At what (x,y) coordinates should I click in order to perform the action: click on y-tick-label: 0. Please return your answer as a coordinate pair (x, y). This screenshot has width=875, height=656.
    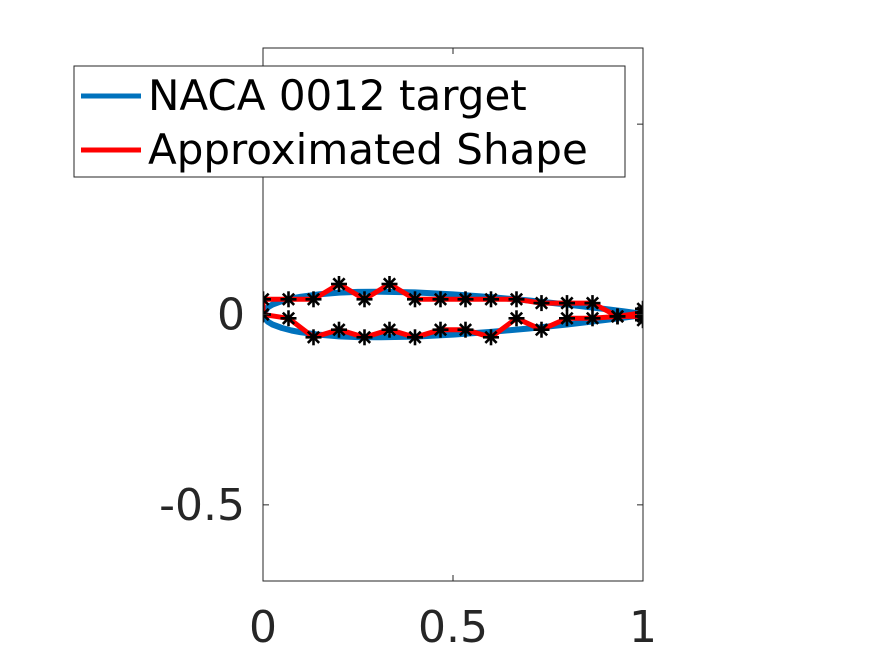
    Looking at the image, I should click on (231, 315).